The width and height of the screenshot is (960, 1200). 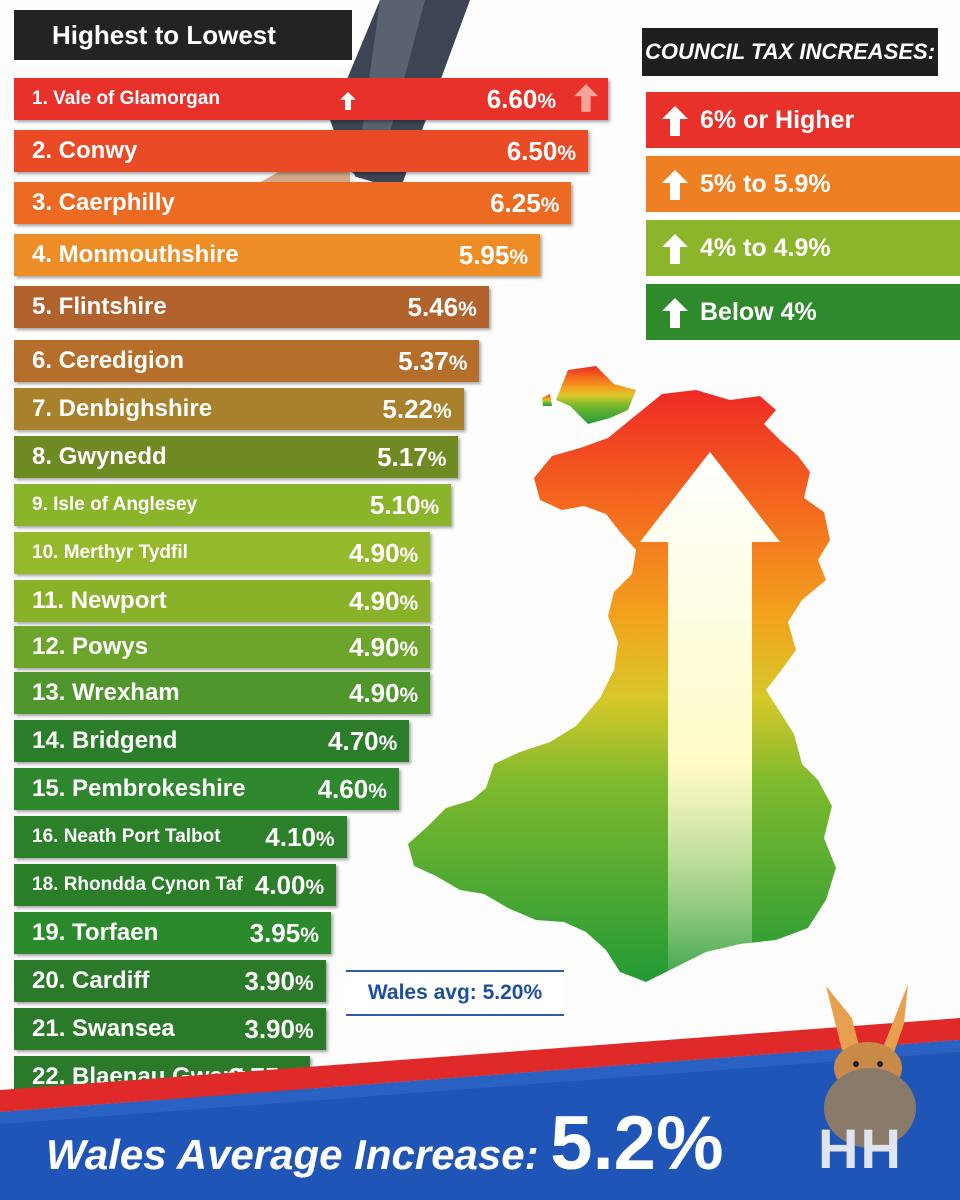 I want to click on legend-item: 6% or Higher, so click(x=803, y=120).